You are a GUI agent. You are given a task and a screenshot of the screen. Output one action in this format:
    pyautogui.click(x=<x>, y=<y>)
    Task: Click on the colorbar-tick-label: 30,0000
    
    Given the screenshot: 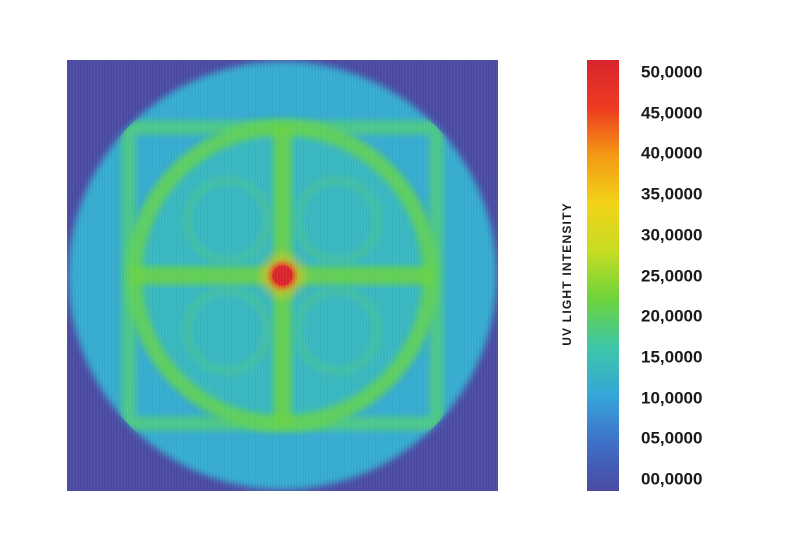 What is the action you would take?
    pyautogui.click(x=672, y=235)
    